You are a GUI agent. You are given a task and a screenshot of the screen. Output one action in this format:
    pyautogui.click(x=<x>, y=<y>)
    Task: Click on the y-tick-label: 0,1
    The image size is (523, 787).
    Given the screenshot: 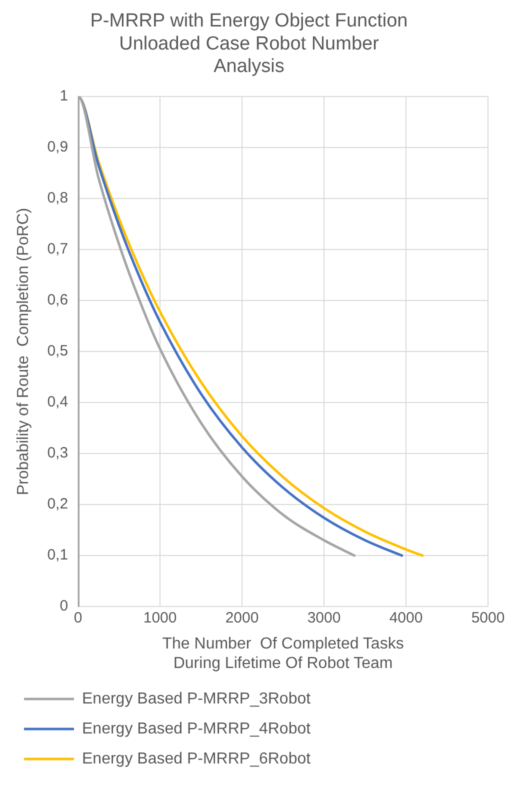 What is the action you would take?
    pyautogui.click(x=57, y=555)
    